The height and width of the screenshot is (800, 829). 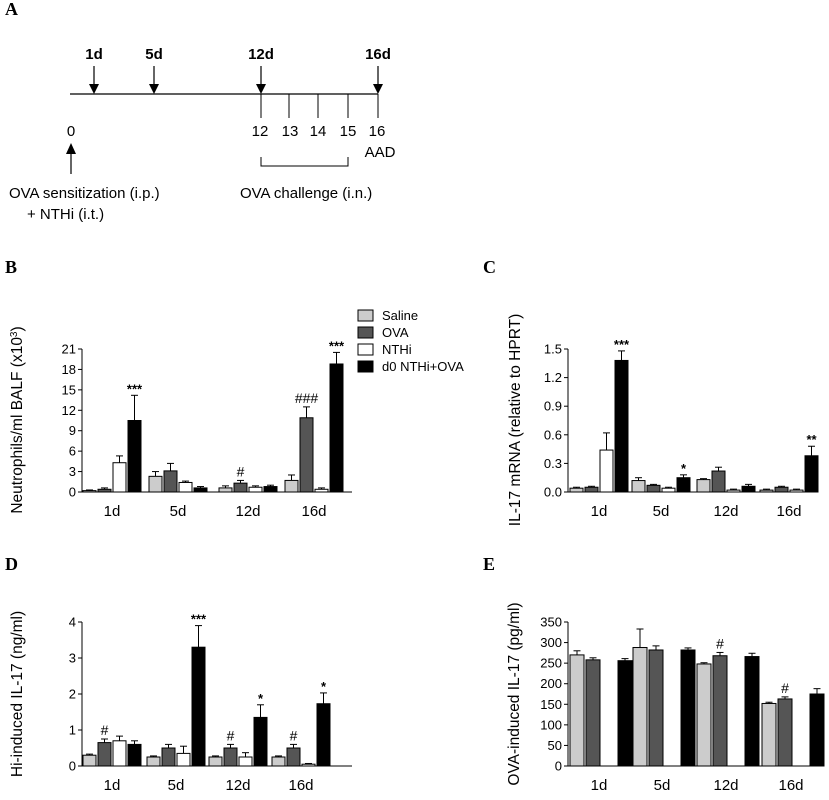 What do you see at coordinates (240, 487) in the screenshot?
I see `bar-ova-12d` at bounding box center [240, 487].